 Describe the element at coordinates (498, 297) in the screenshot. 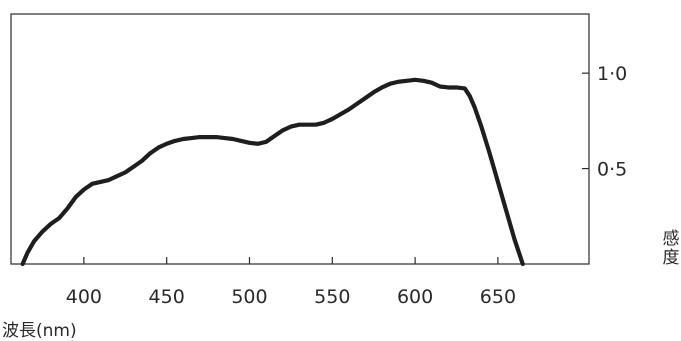

I see `x-tick-label: 650` at that location.